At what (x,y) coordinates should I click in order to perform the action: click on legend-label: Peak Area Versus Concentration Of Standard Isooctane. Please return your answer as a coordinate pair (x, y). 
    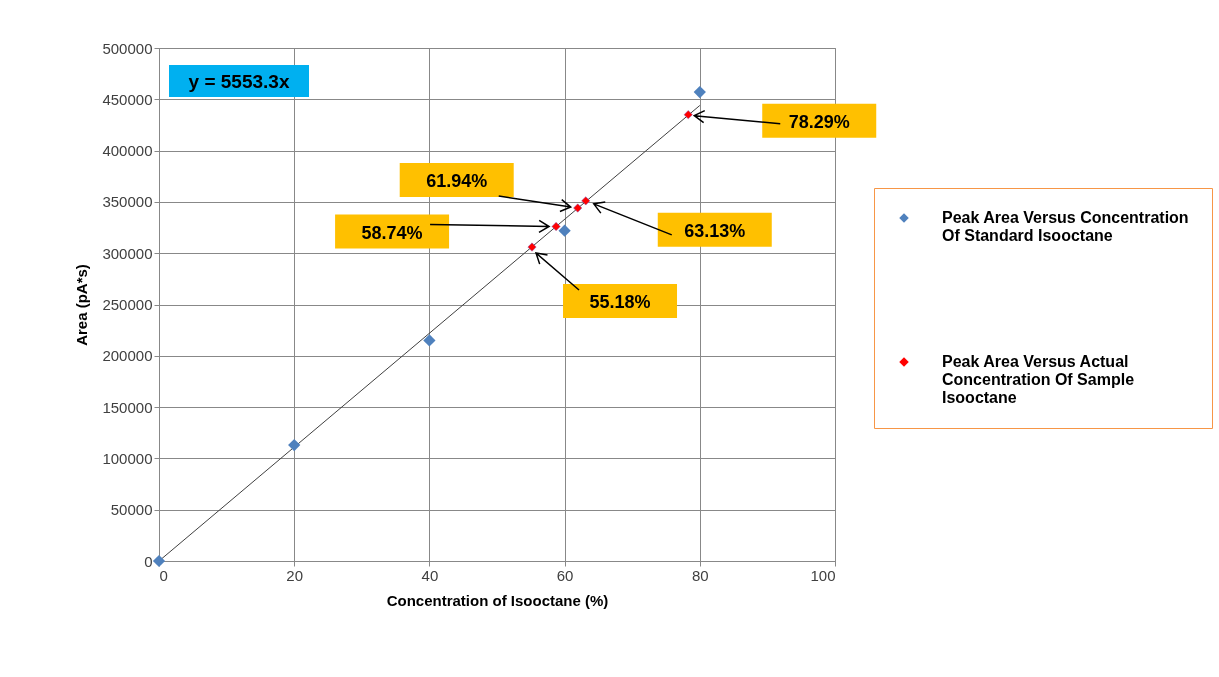
    Looking at the image, I should click on (1065, 226).